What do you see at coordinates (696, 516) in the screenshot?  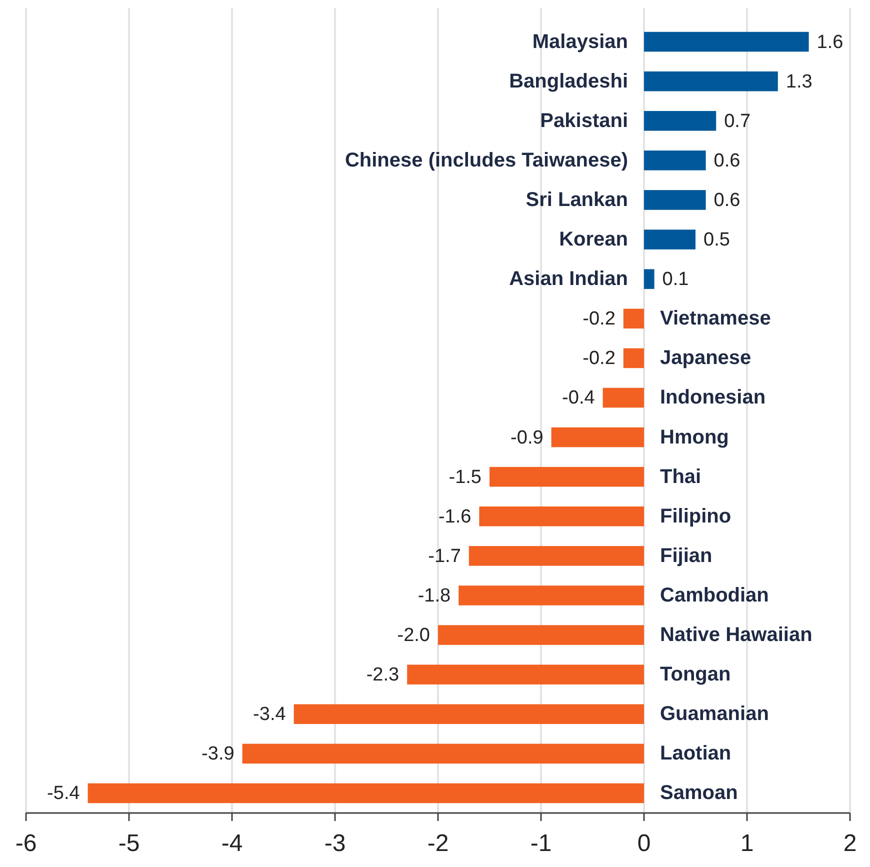 I see `y-tick-label: Filipino` at bounding box center [696, 516].